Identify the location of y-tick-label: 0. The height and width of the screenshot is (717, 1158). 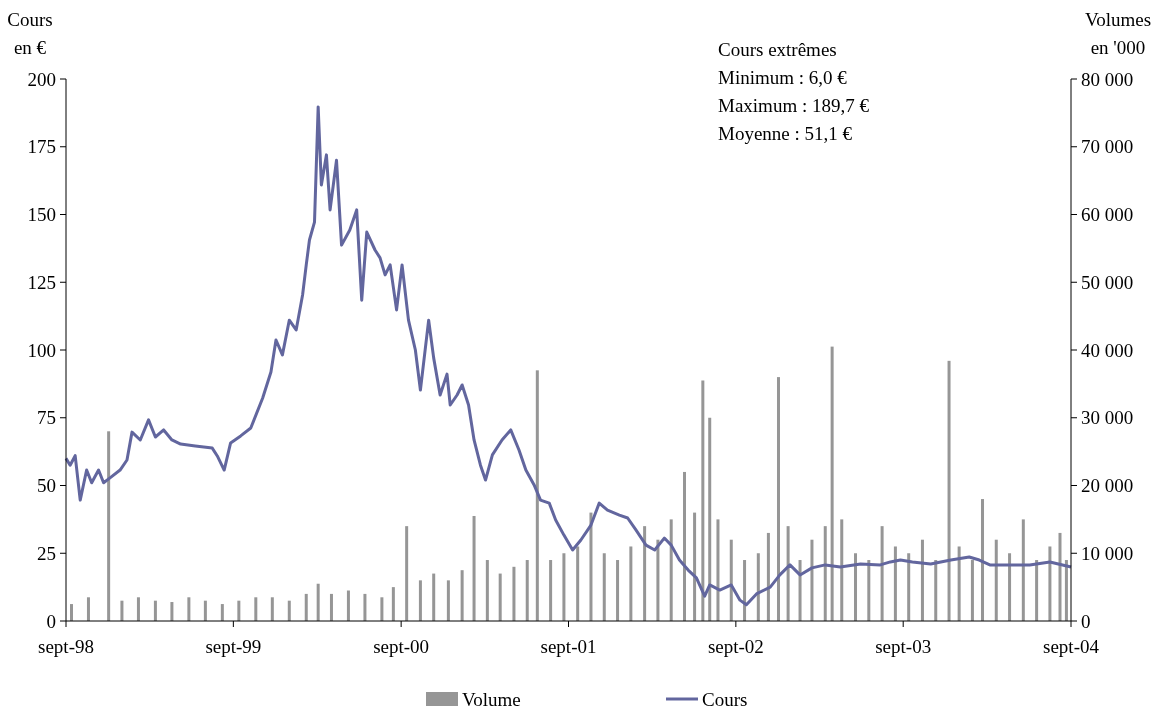
(51, 621).